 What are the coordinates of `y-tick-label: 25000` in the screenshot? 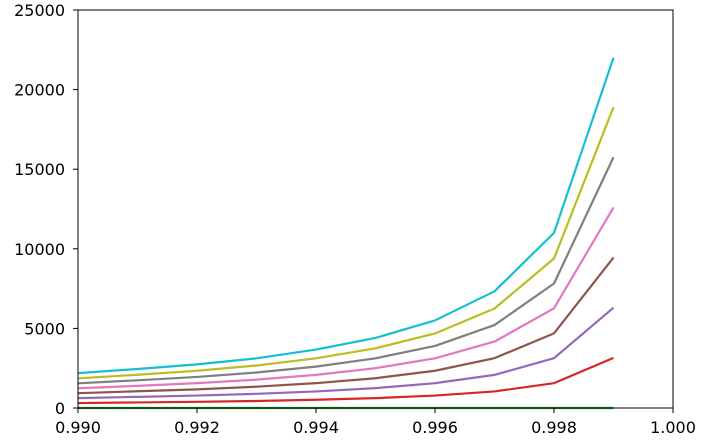 It's located at (39, 10).